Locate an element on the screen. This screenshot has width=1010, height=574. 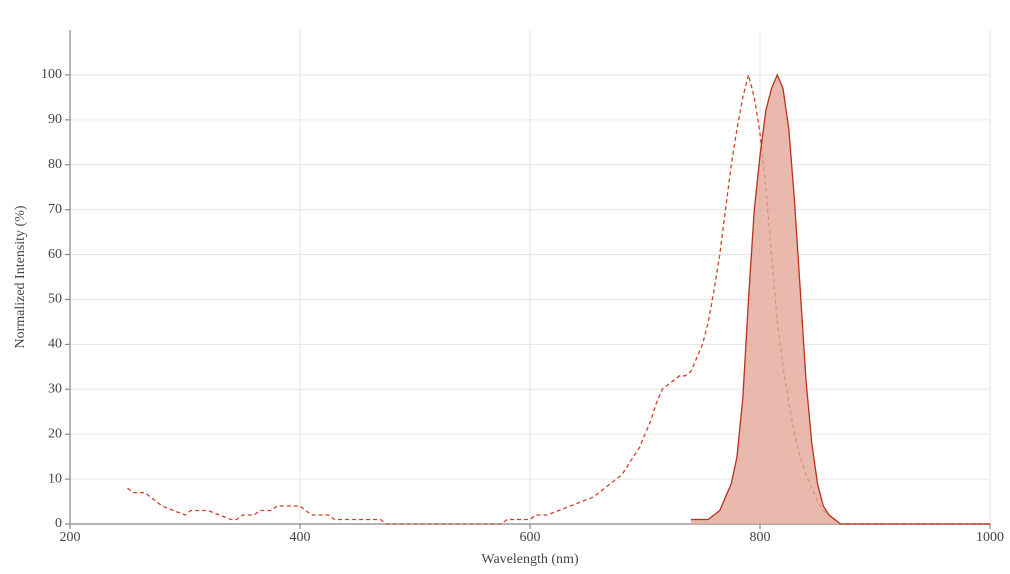
x-tick-label: 400 is located at coordinates (300, 537).